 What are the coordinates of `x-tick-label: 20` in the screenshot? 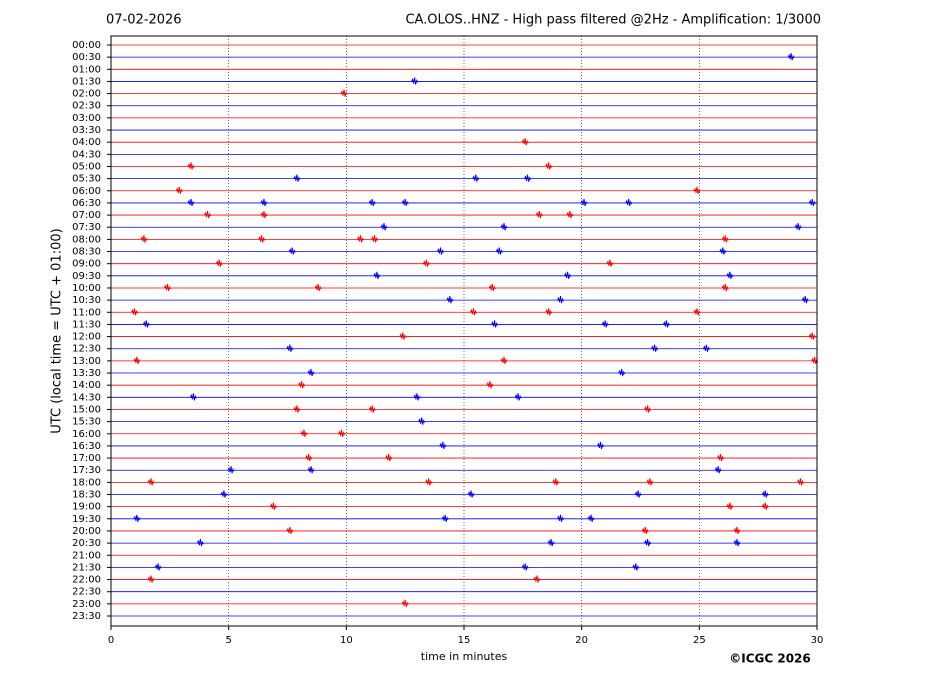 It's located at (581, 640).